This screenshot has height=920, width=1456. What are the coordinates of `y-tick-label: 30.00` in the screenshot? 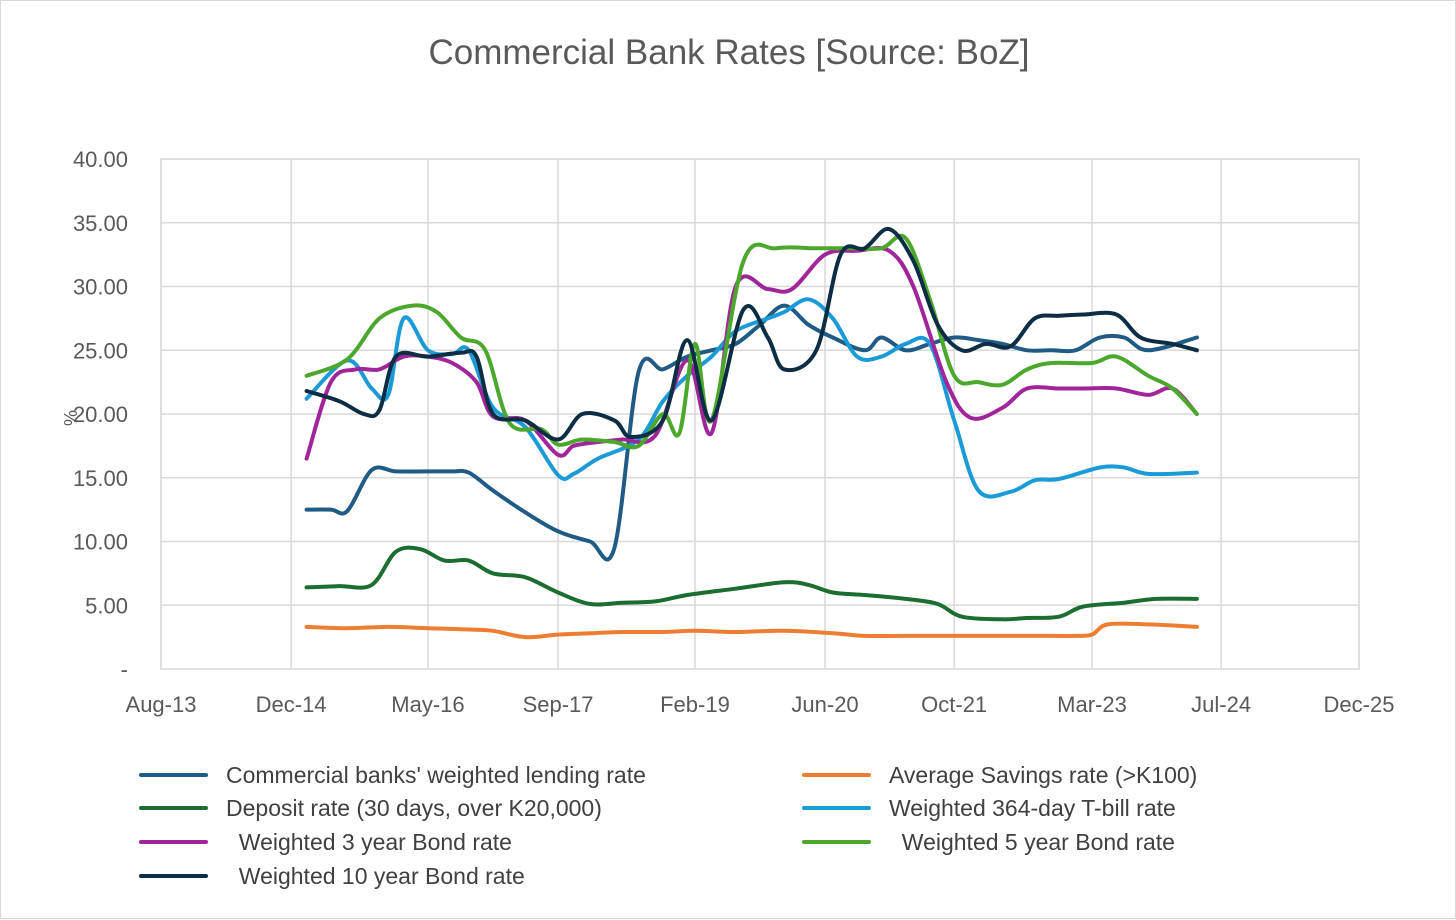 It's located at (100, 287).